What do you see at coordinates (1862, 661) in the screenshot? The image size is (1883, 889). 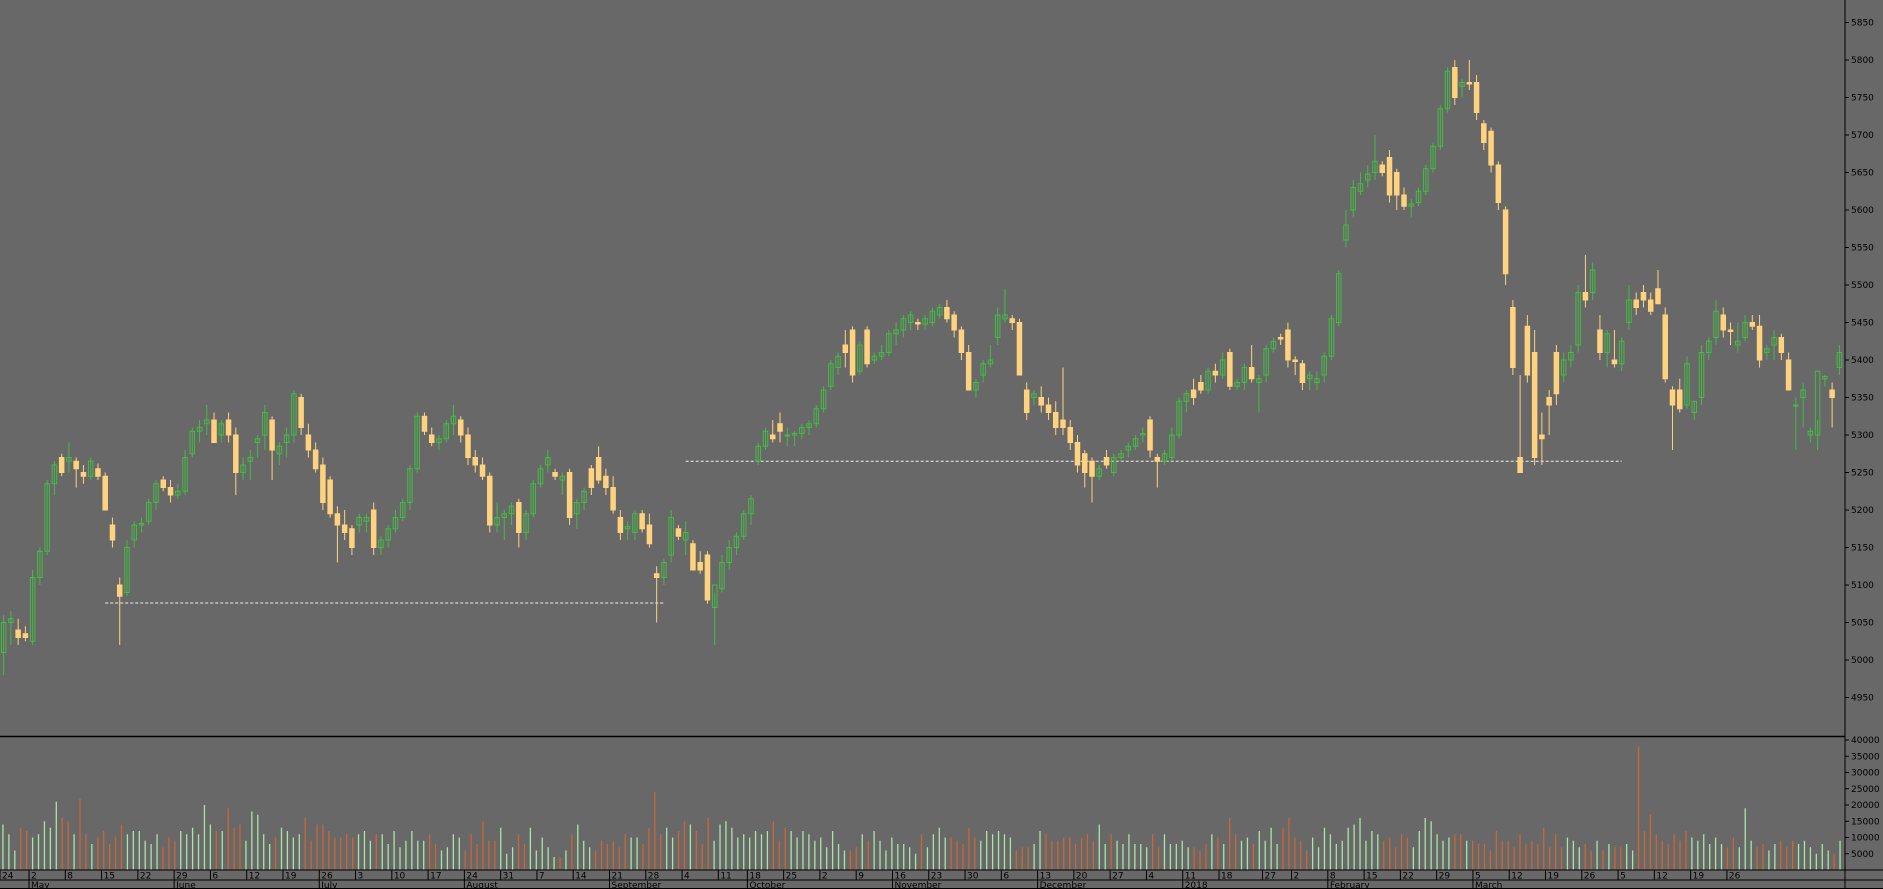 I see `price-tick-label: 5000` at bounding box center [1862, 661].